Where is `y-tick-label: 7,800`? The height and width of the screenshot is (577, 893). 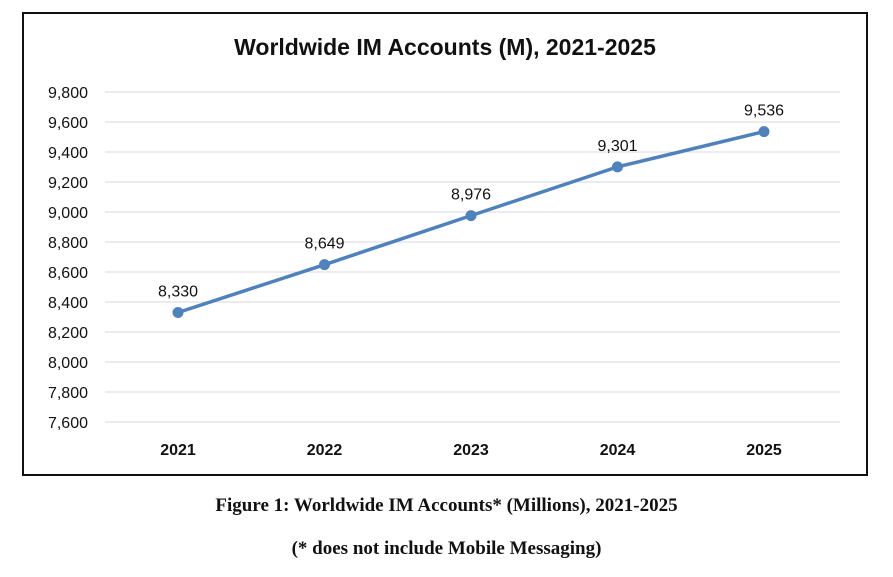
y-tick-label: 7,800 is located at coordinates (68, 393).